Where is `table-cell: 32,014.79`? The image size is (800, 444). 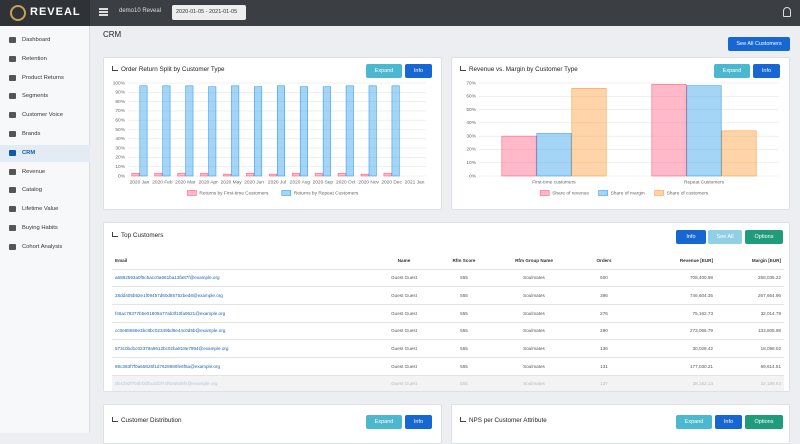
table-cell: 32,014.79 is located at coordinates (750, 313).